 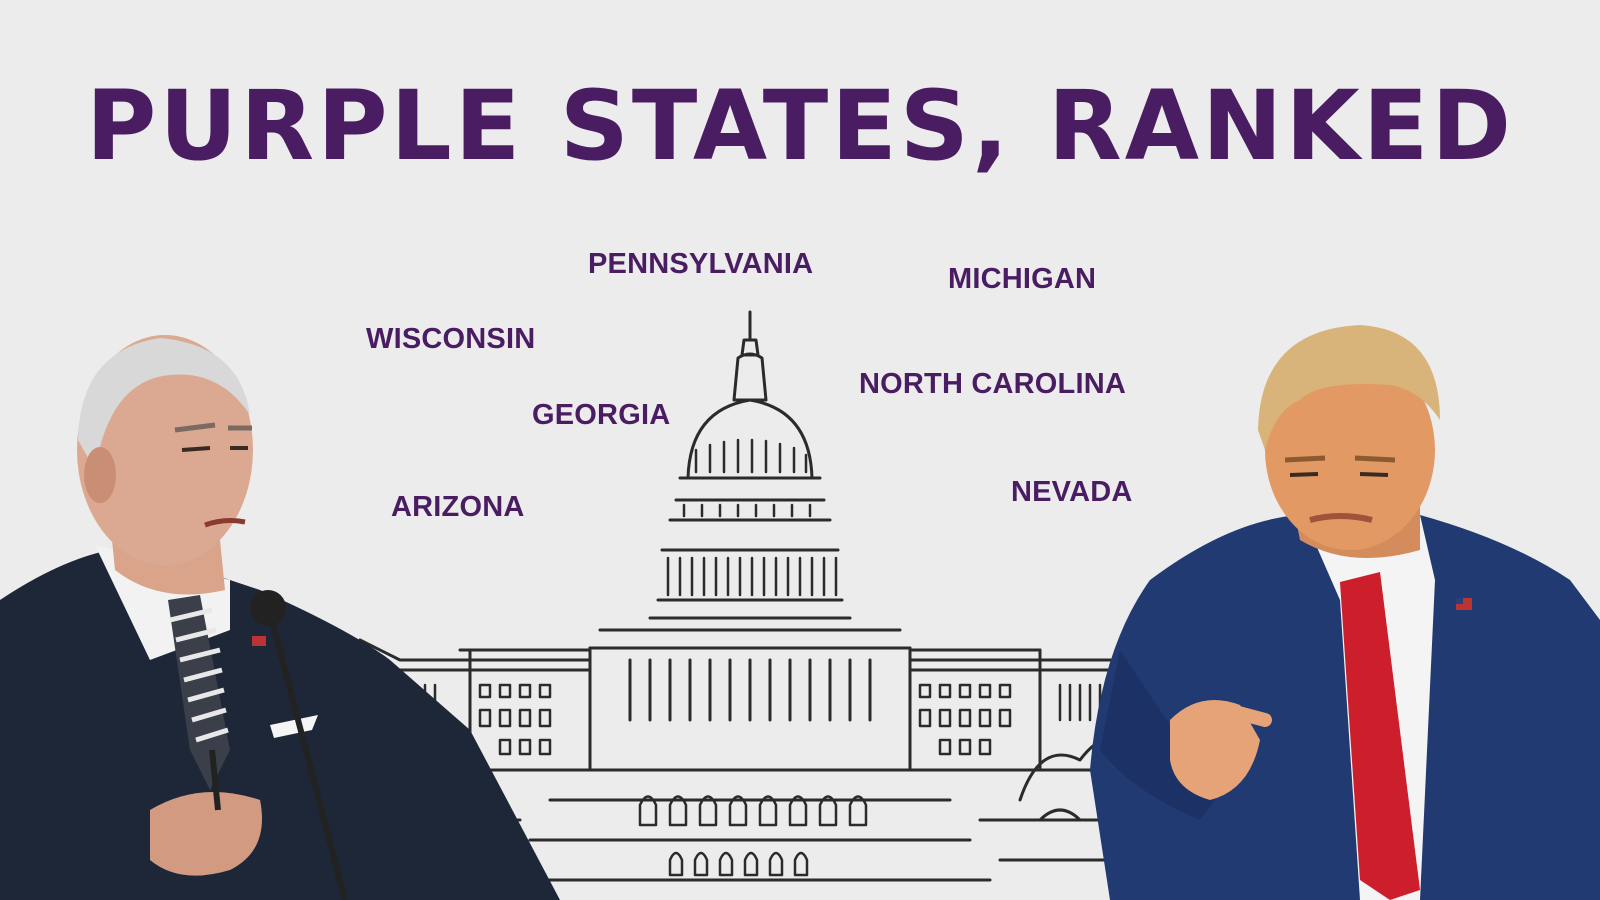 What do you see at coordinates (451, 339) in the screenshot?
I see `state-label-wisconsin: WISCONSIN` at bounding box center [451, 339].